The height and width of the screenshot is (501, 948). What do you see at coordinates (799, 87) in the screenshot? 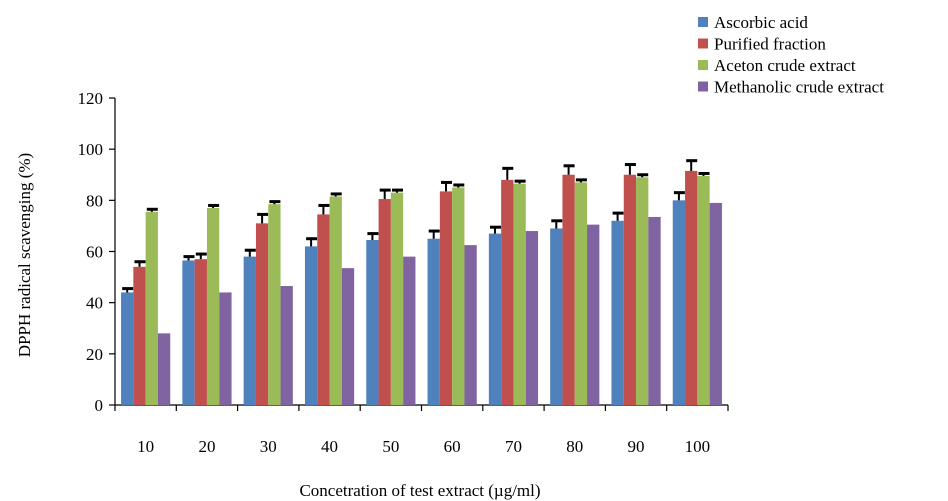
I see `legend-label: Methanolic crude extract` at bounding box center [799, 87].